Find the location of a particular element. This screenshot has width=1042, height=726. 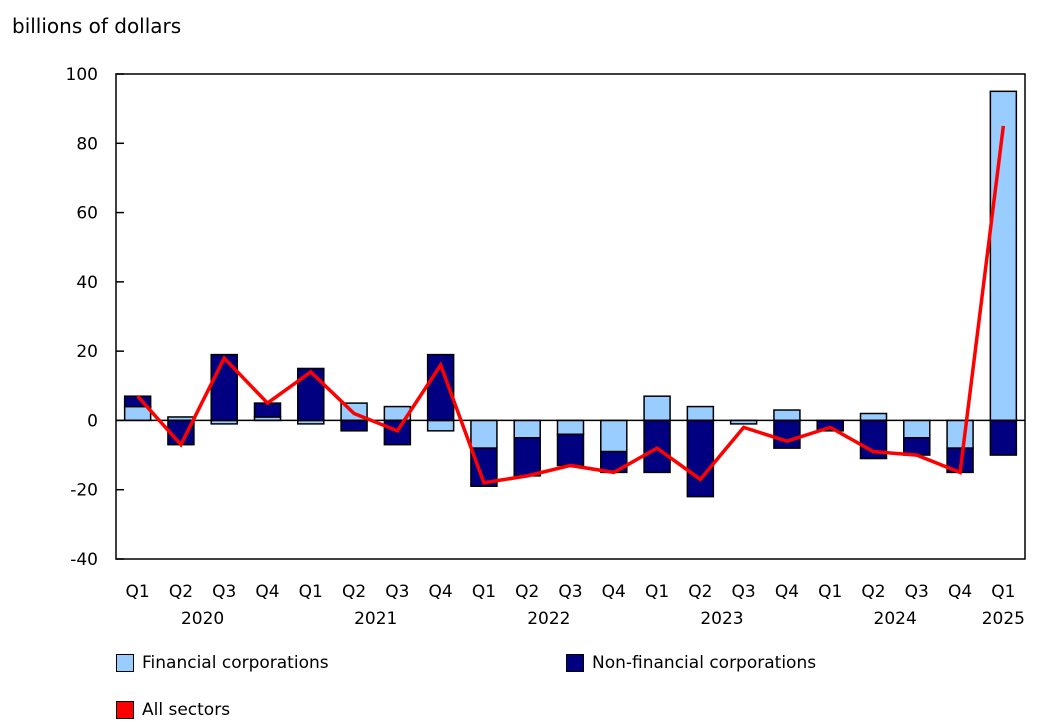

legend-item-all-sectors: All sectors is located at coordinates (173, 710).